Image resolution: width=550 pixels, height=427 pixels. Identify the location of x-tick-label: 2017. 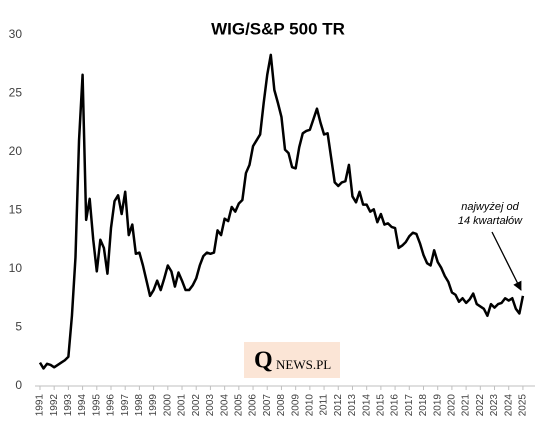
(409, 405).